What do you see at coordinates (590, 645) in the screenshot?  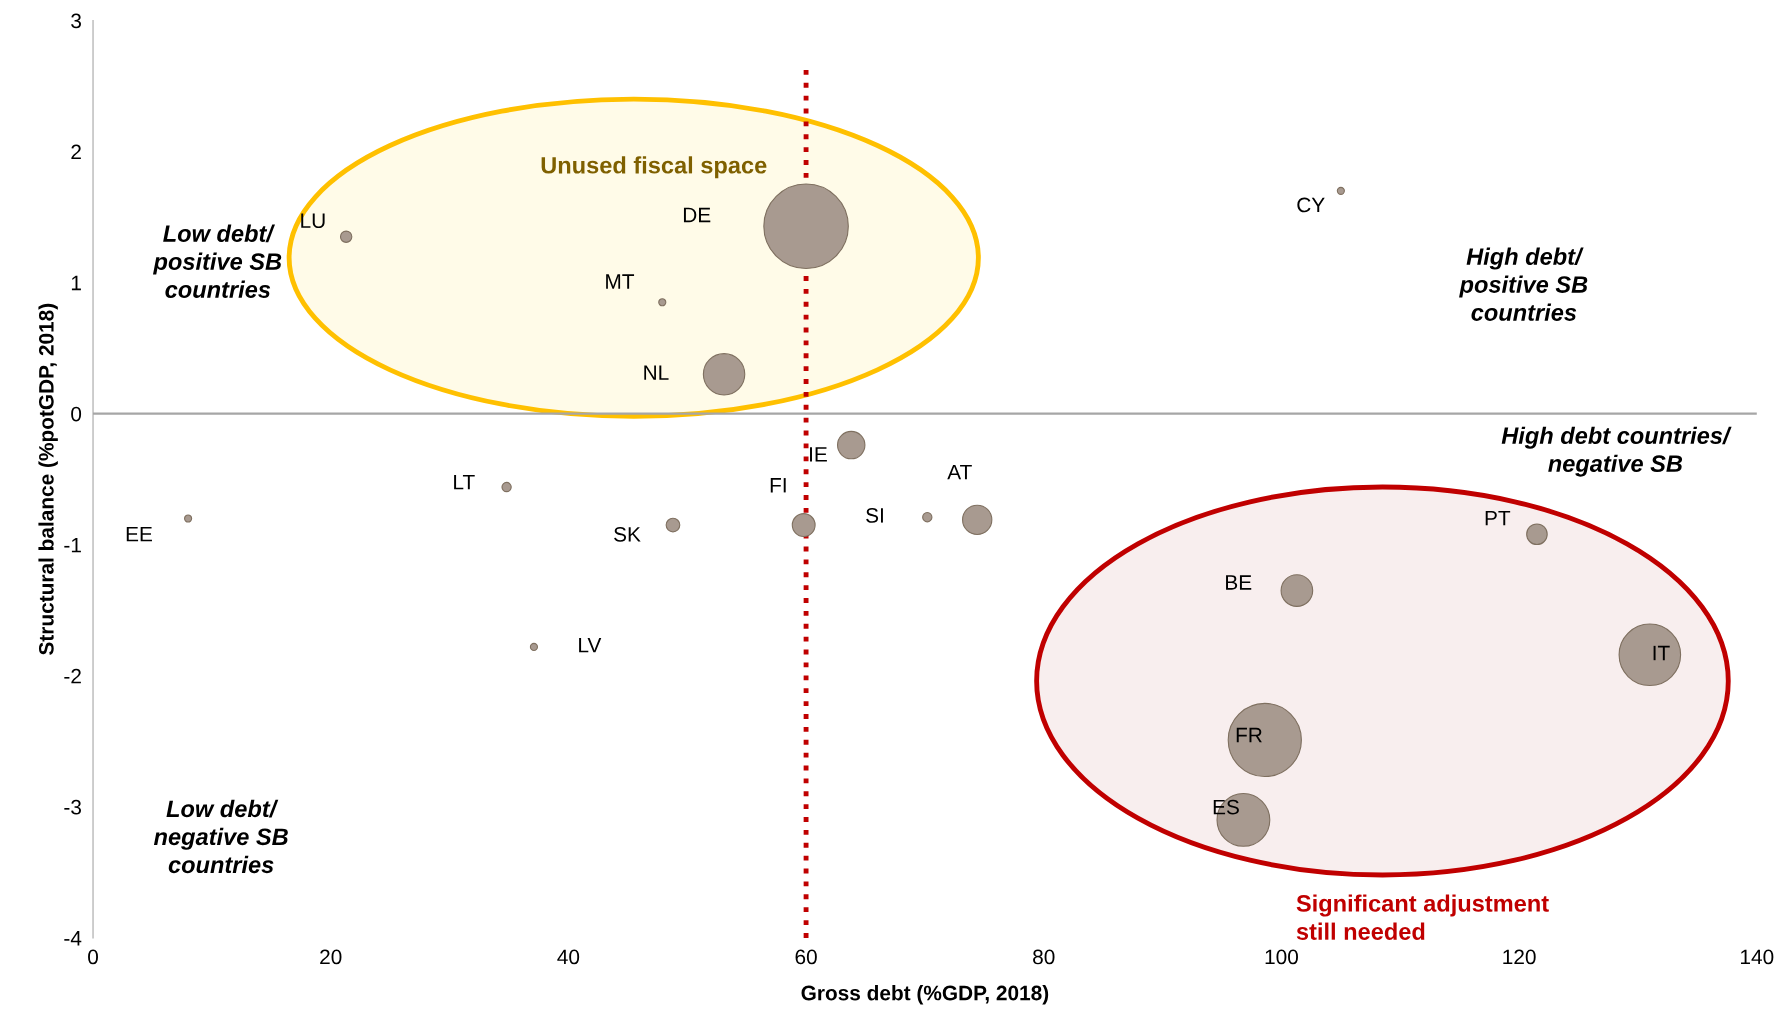 I see `text: LV` at bounding box center [590, 645].